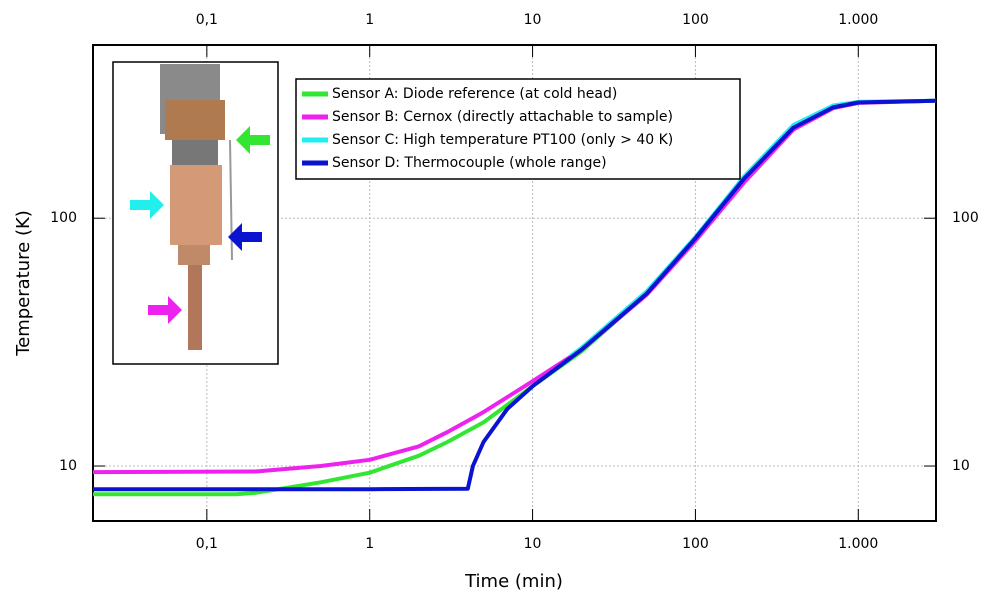 The height and width of the screenshot is (601, 992). I want to click on x-tick-label-top: 10, so click(533, 20).